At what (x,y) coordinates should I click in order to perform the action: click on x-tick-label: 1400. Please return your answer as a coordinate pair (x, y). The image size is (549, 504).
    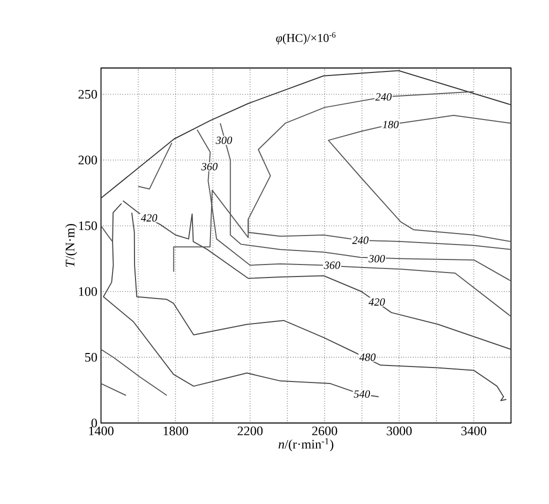
    Looking at the image, I should click on (101, 431).